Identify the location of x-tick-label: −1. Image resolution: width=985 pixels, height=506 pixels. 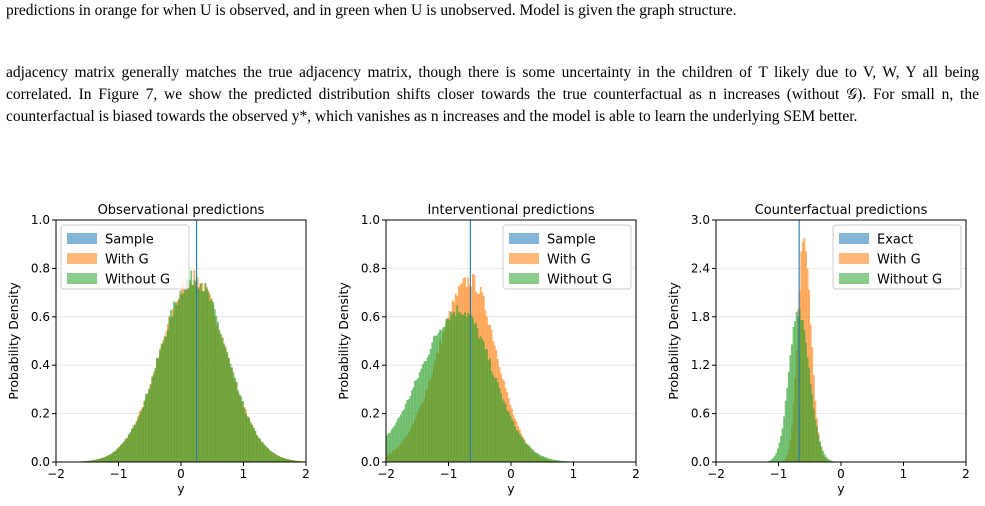
(119, 474).